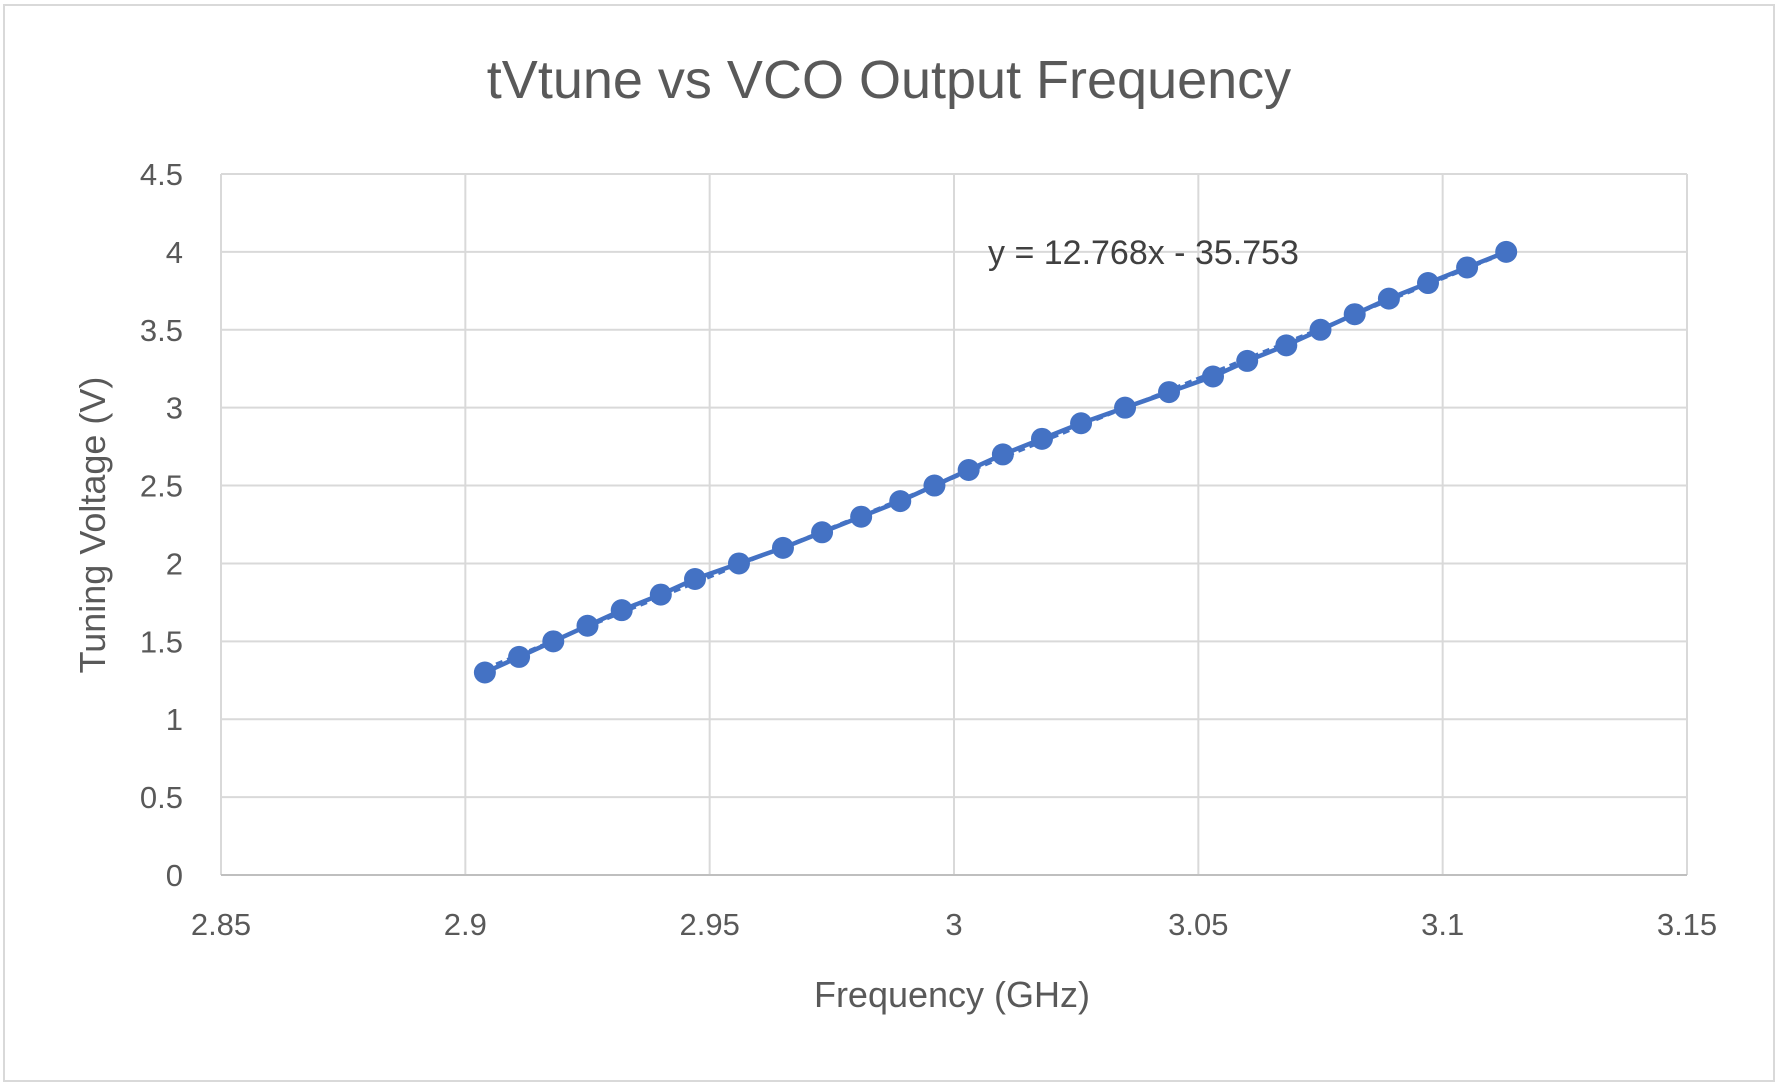 This screenshot has width=1778, height=1086. I want to click on y-tick-label: 0, so click(174, 875).